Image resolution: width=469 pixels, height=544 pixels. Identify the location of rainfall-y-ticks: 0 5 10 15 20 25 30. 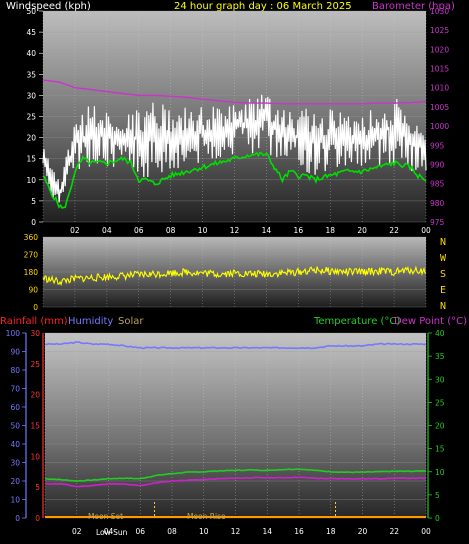
(37, 426).